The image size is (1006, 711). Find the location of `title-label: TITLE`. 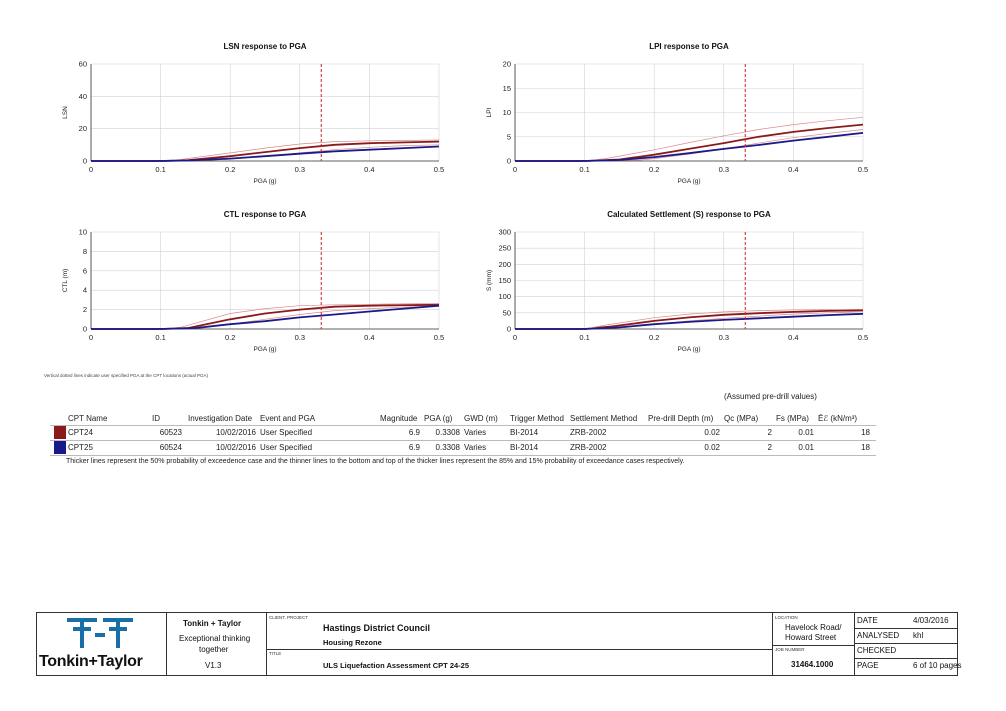

title-label: TITLE is located at coordinates (275, 653).